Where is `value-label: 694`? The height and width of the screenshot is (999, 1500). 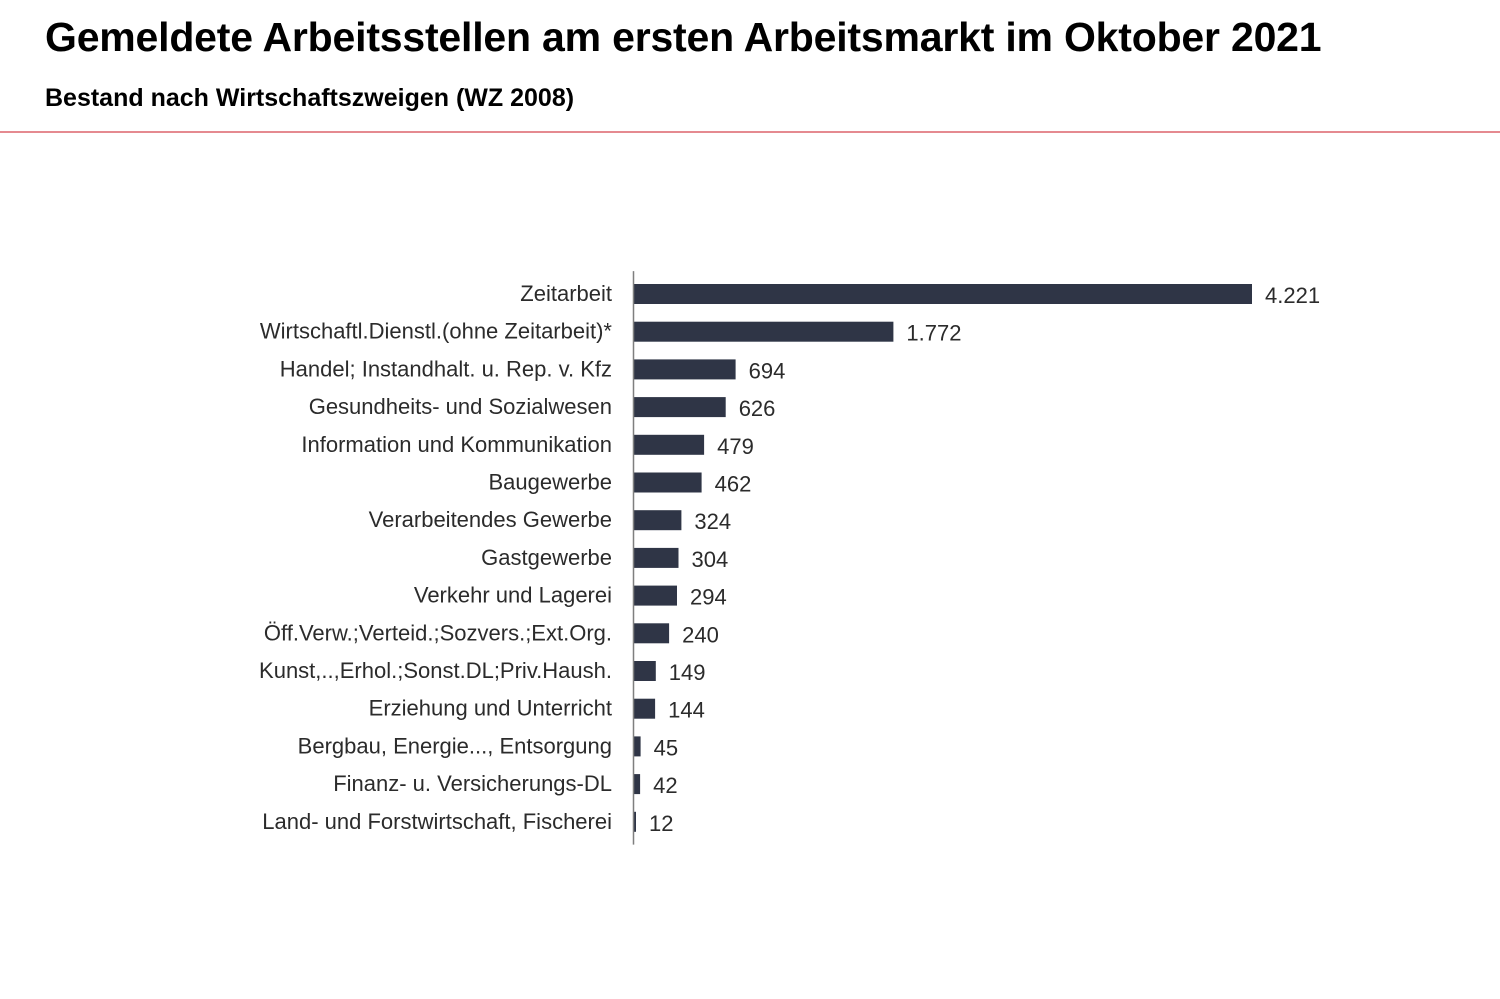 value-label: 694 is located at coordinates (767, 370).